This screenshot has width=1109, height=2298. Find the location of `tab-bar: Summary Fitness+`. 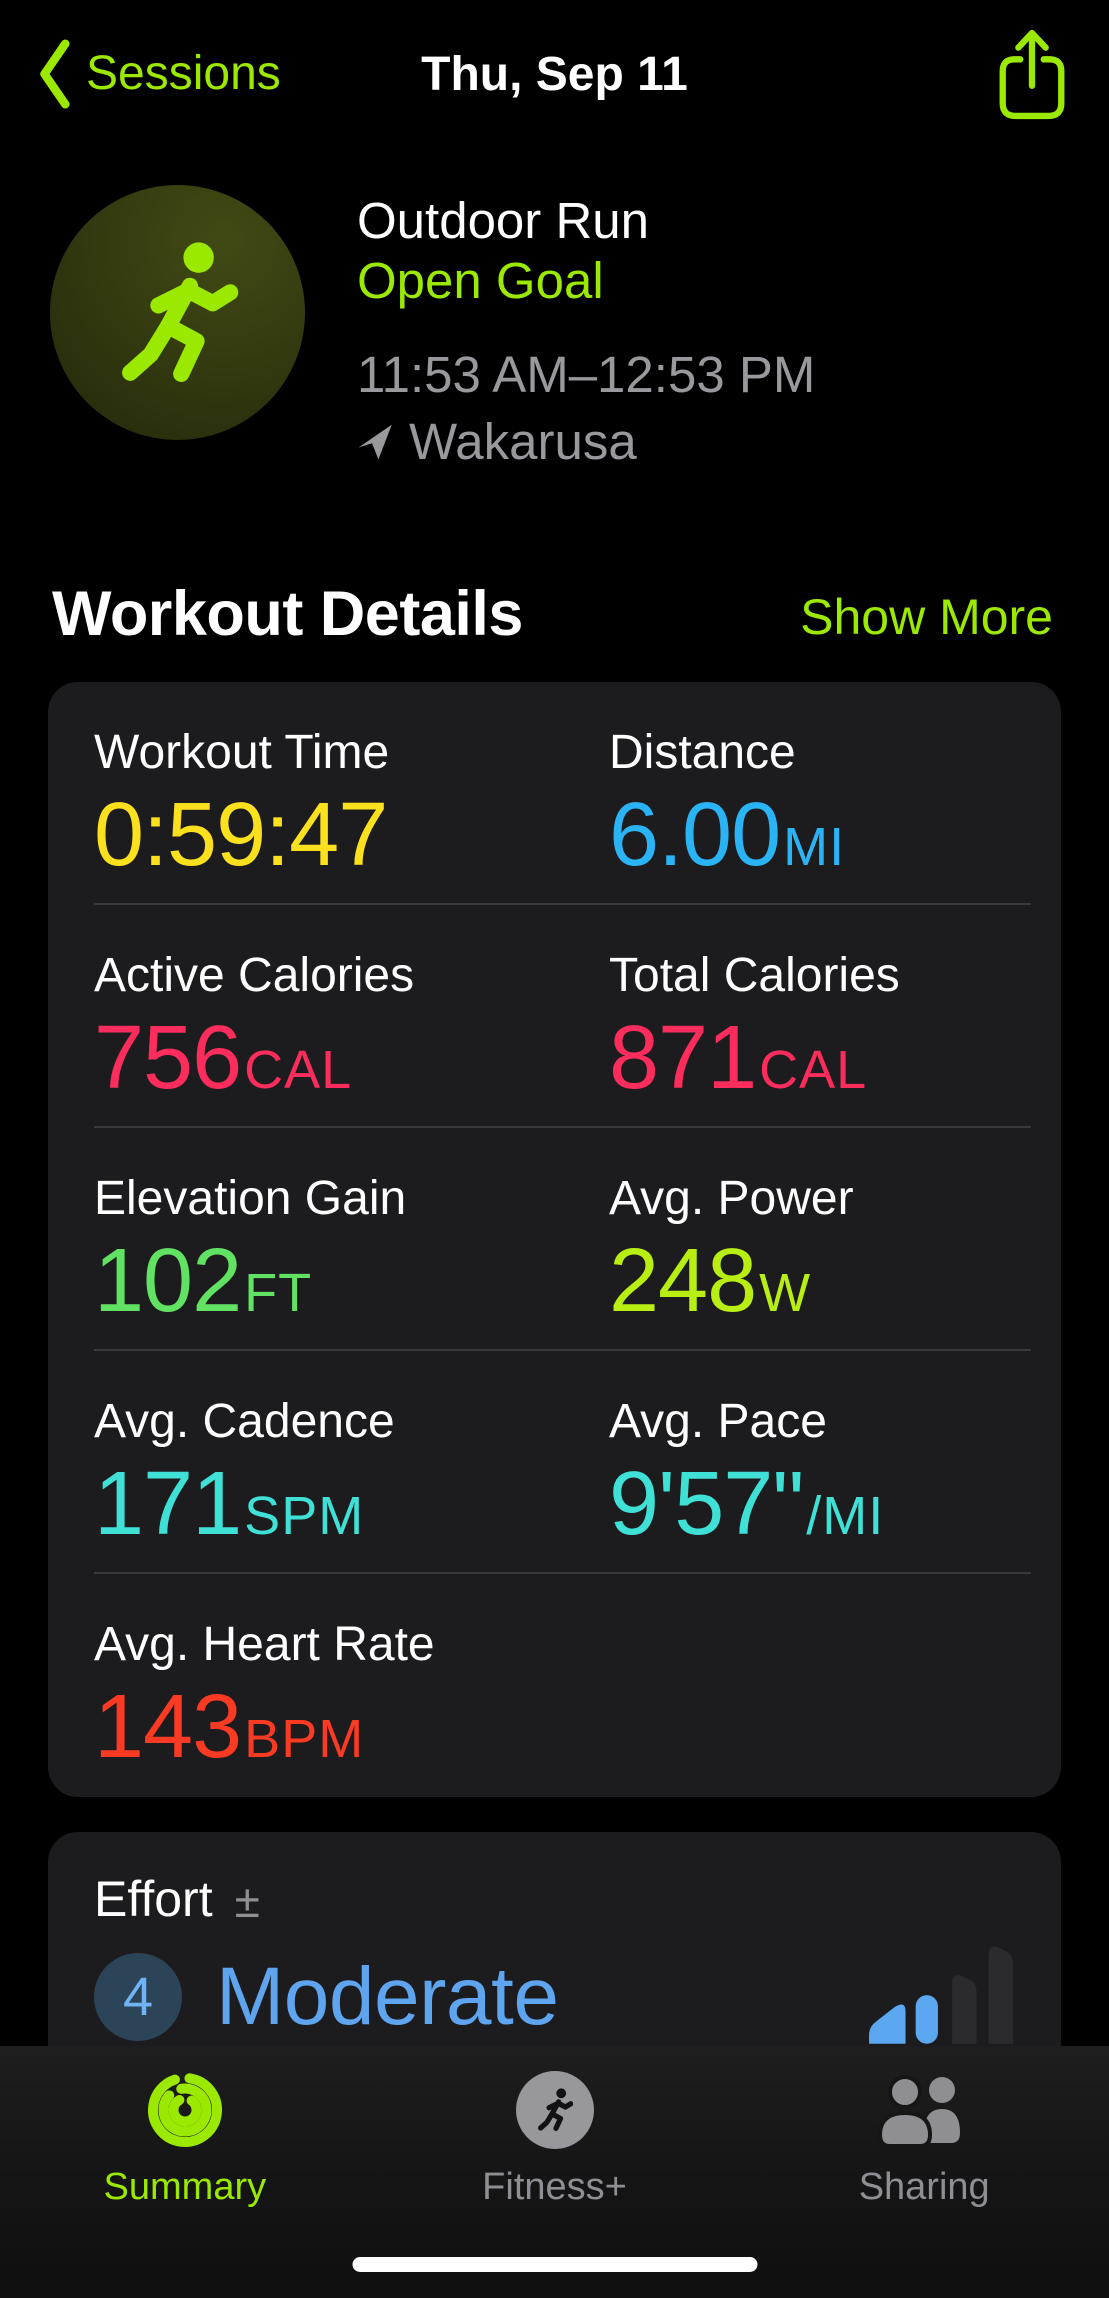

tab-bar: Summary Fitness+ is located at coordinates (554, 2172).